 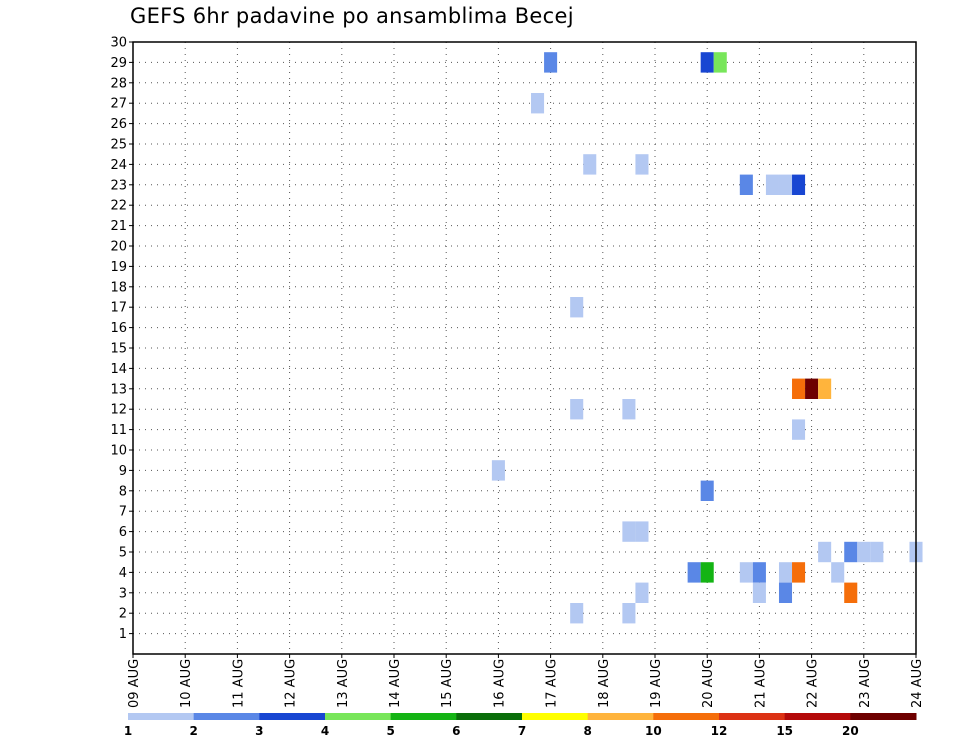 I want to click on x-tick-label: 23 AUG, so click(x=865, y=683).